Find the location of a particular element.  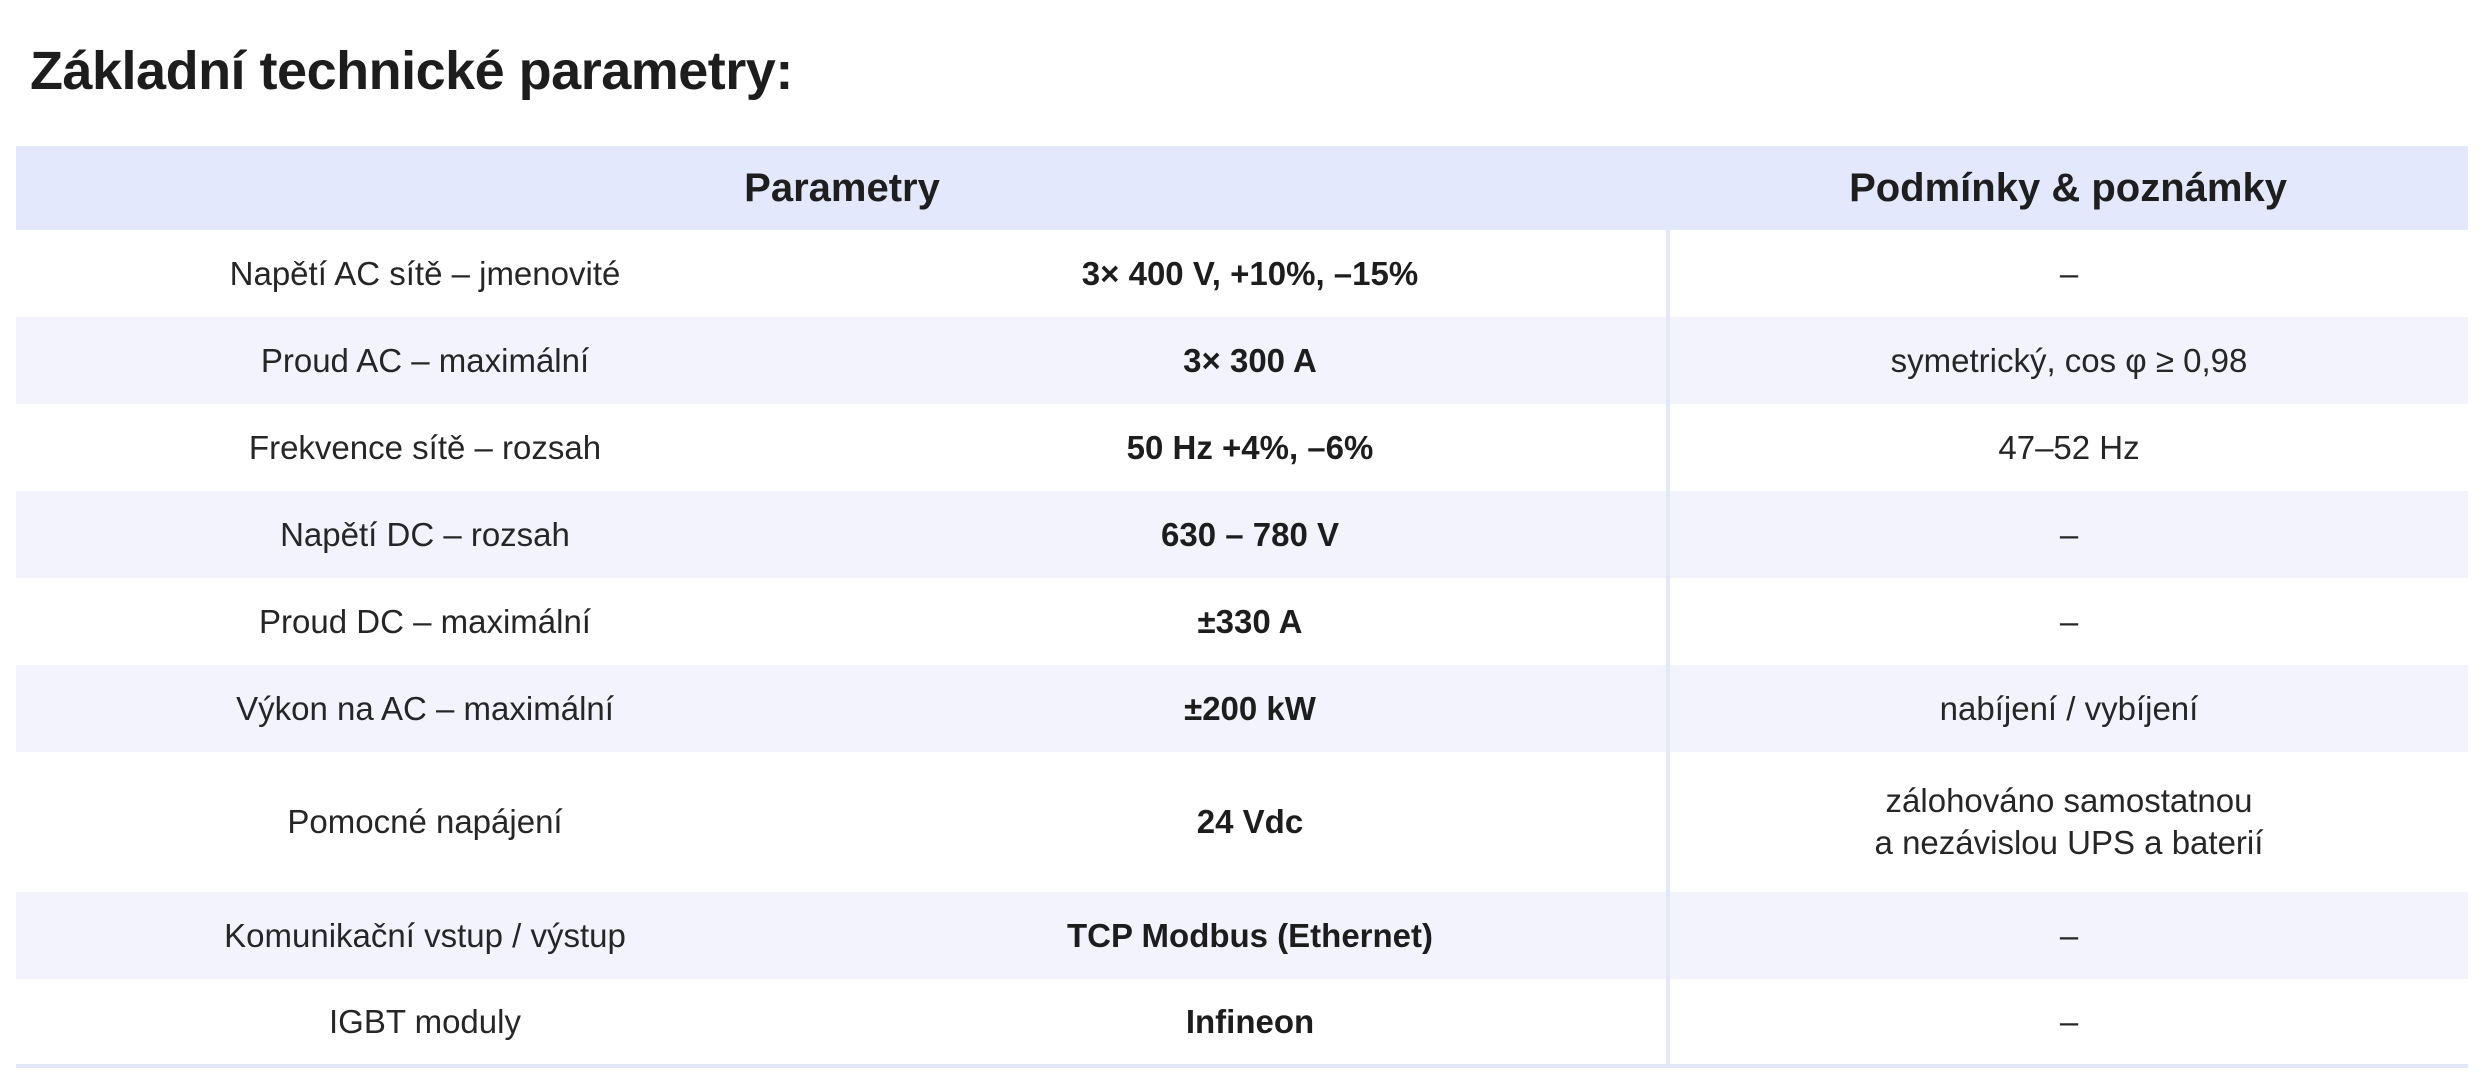

row-value: 50 Hz +4%, –6% is located at coordinates (1250, 447).